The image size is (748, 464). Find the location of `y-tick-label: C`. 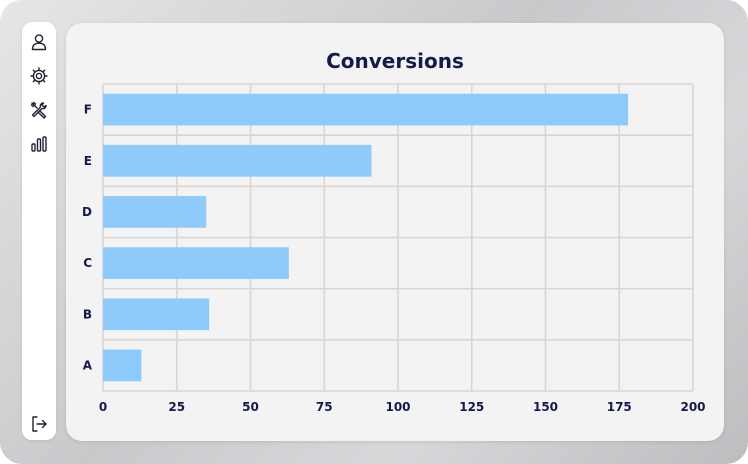

y-tick-label: C is located at coordinates (87, 263).